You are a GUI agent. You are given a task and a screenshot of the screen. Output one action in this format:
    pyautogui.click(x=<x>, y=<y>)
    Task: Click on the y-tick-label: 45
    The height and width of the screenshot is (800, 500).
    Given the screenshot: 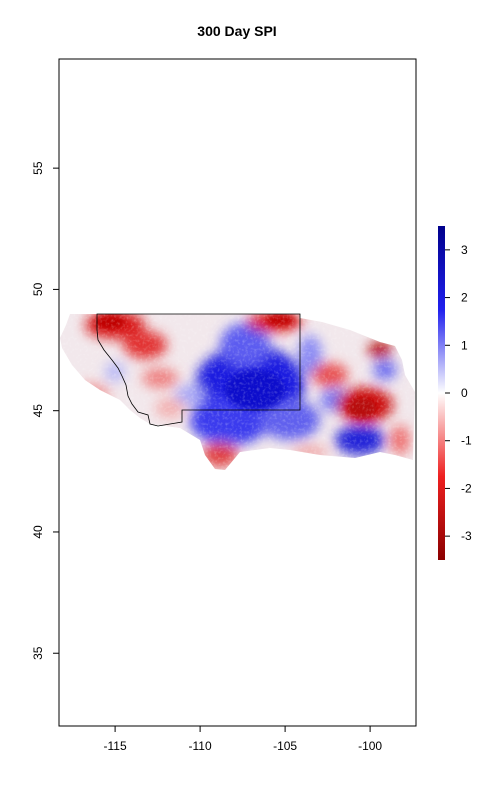 What is the action you would take?
    pyautogui.click(x=38, y=411)
    